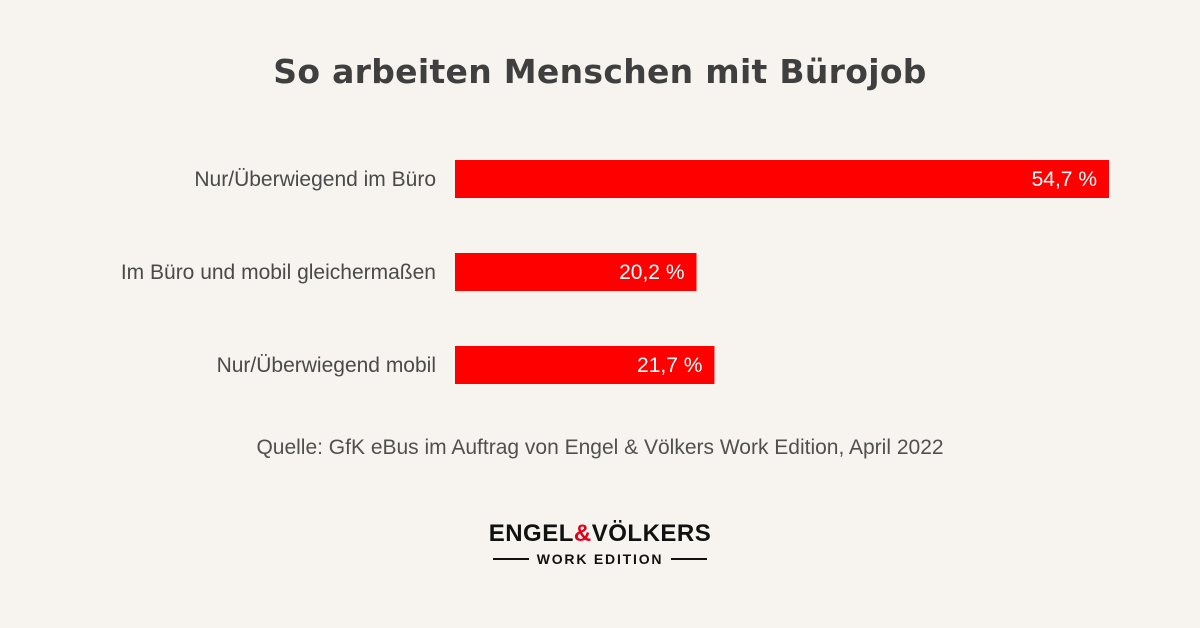 This screenshot has height=628, width=1200. Describe the element at coordinates (315, 179) in the screenshot. I see `category-label: Nur/Überwiegend im Büro` at that location.